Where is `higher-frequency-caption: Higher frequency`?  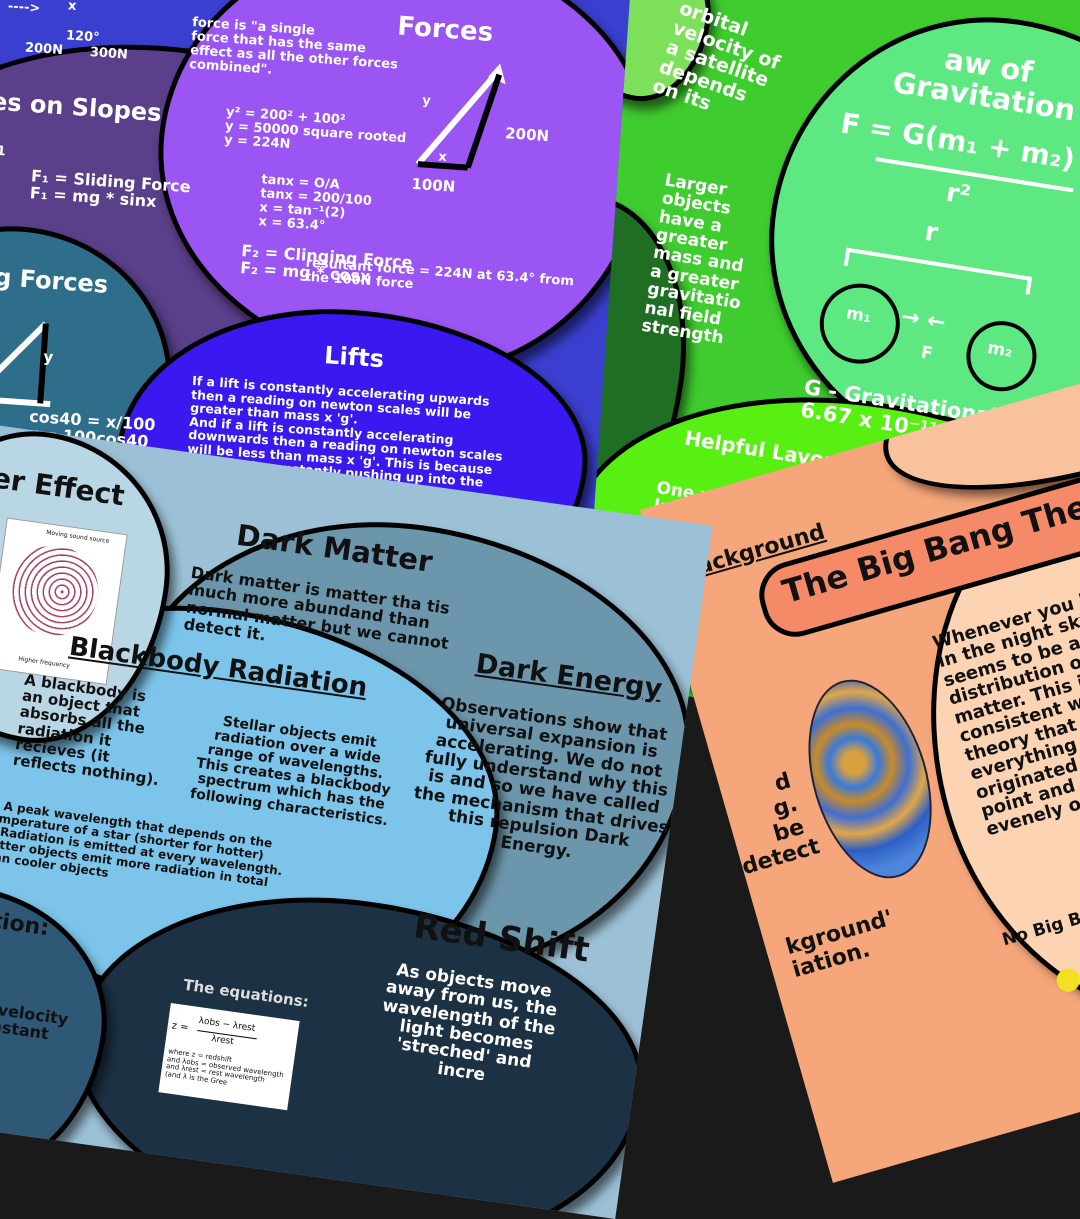
higher-frequency-caption: Higher frequency is located at coordinates (44, 662).